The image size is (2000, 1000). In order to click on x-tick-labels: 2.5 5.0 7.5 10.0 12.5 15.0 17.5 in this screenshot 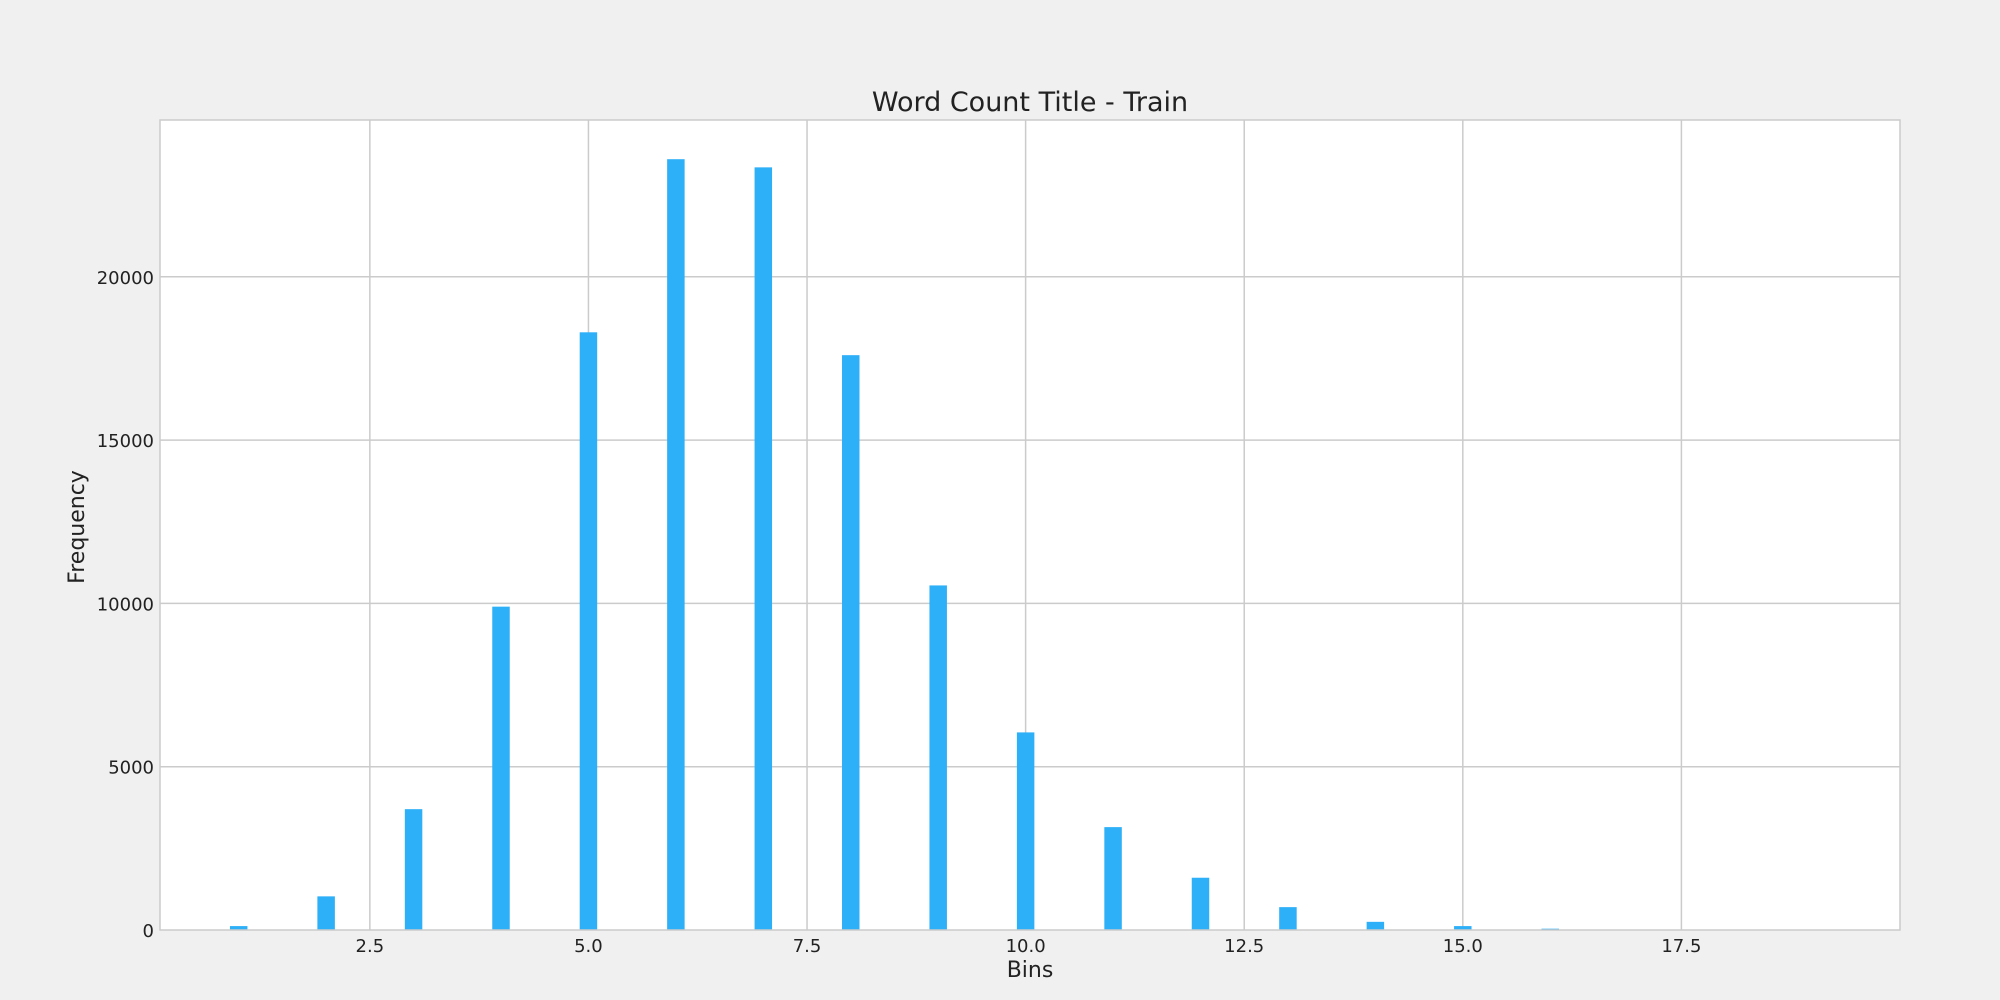, I will do `click(1029, 946)`.